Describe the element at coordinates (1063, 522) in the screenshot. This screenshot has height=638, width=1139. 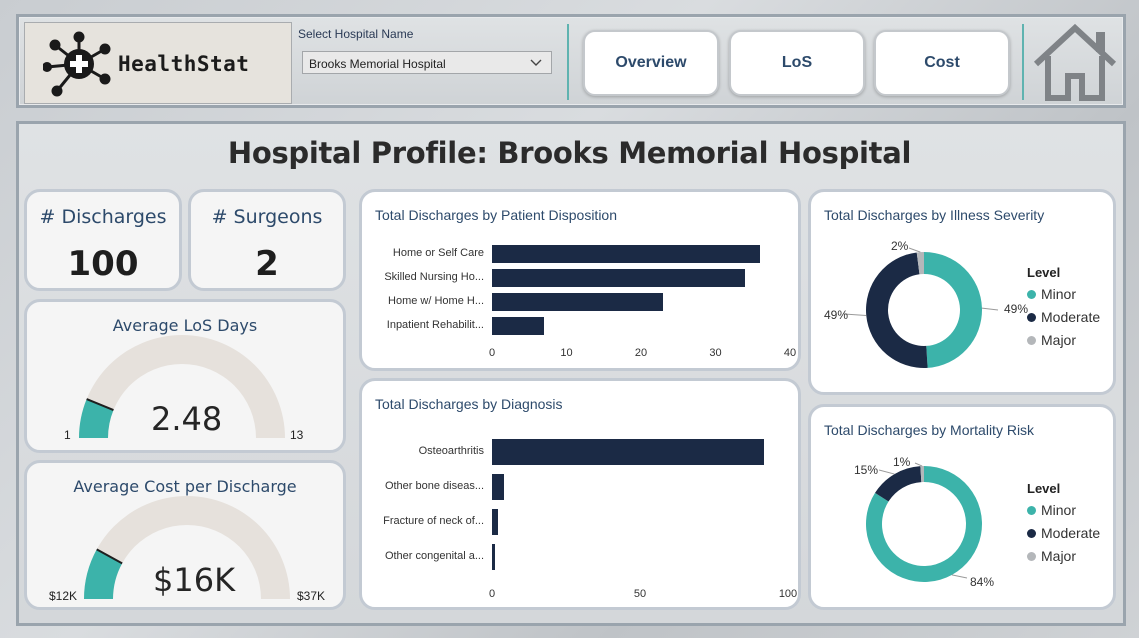
I see `mortality-legend: Level Minor Moderate Major` at that location.